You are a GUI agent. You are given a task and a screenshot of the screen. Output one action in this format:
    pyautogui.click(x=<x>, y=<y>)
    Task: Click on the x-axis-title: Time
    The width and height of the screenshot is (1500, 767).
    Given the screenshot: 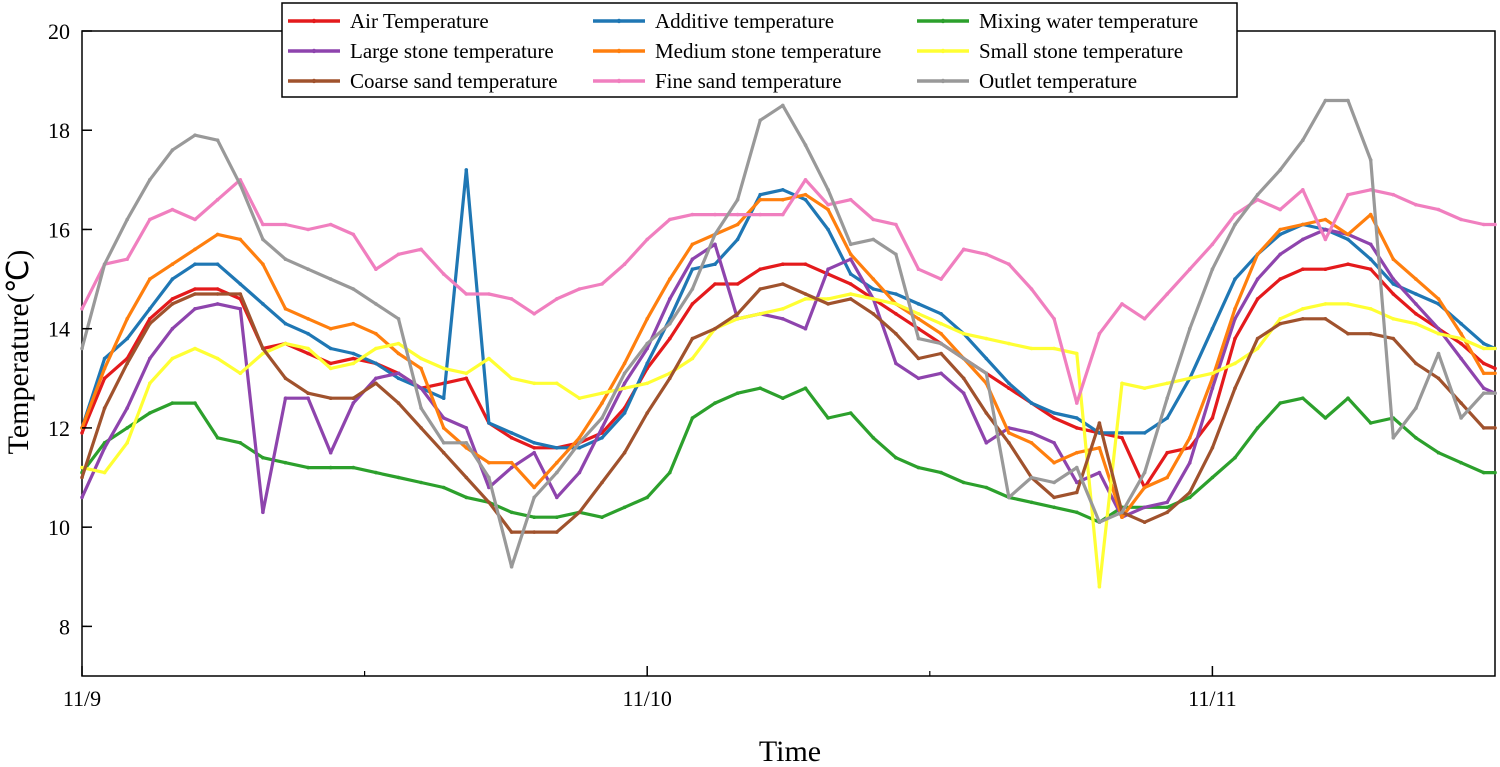 What is the action you would take?
    pyautogui.click(x=790, y=751)
    